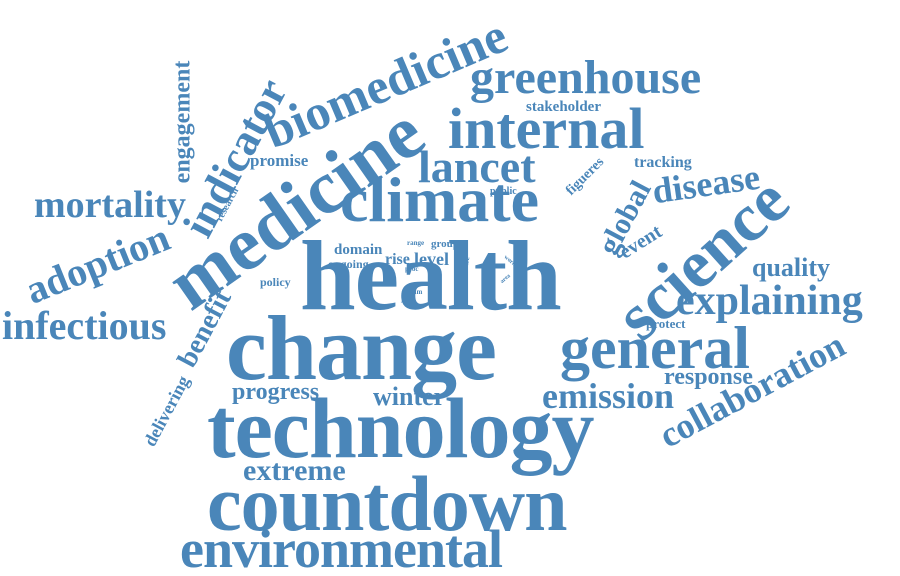  What do you see at coordinates (708, 377) in the screenshot?
I see `word-response: response` at bounding box center [708, 377].